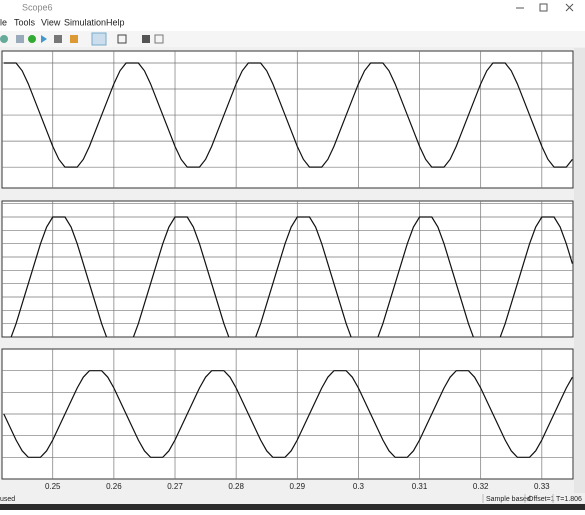 This screenshot has height=515, width=585. I want to click on title-bar, so click(292, 8).